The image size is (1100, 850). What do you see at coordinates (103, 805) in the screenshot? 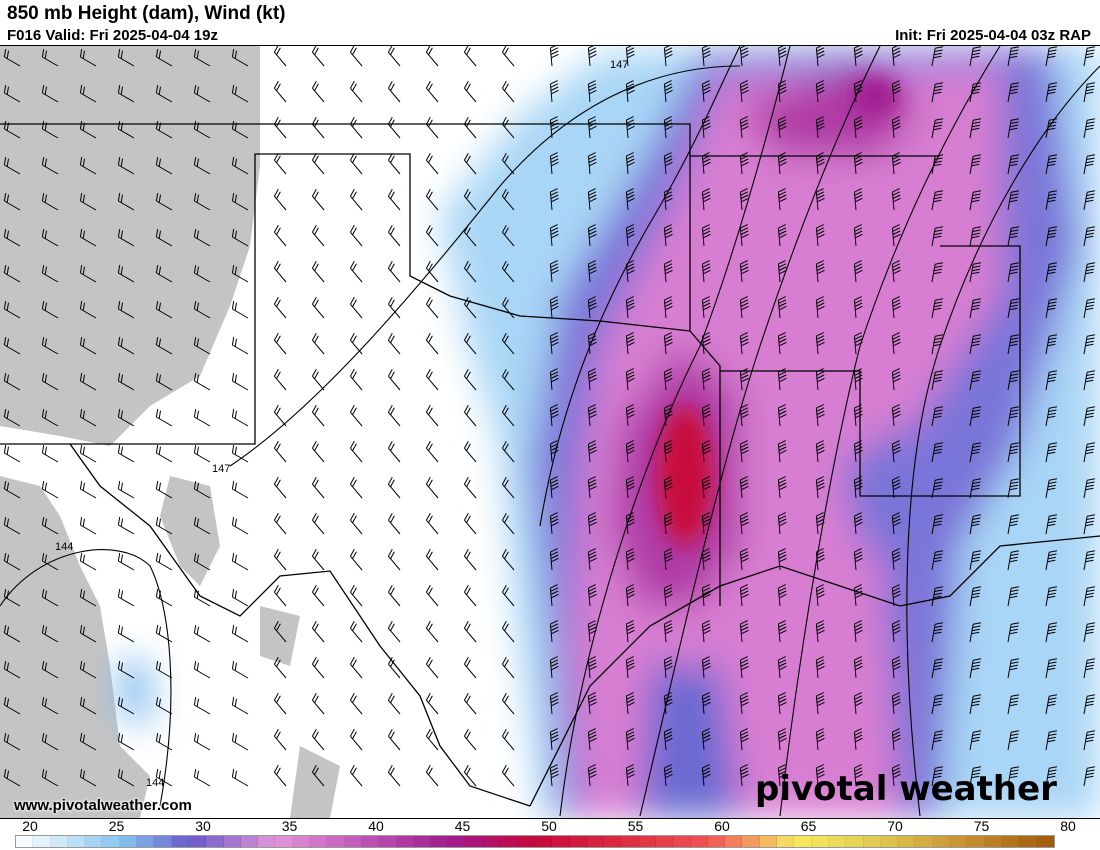
I see `site-watermark: www.pivotalweather.com` at bounding box center [103, 805].